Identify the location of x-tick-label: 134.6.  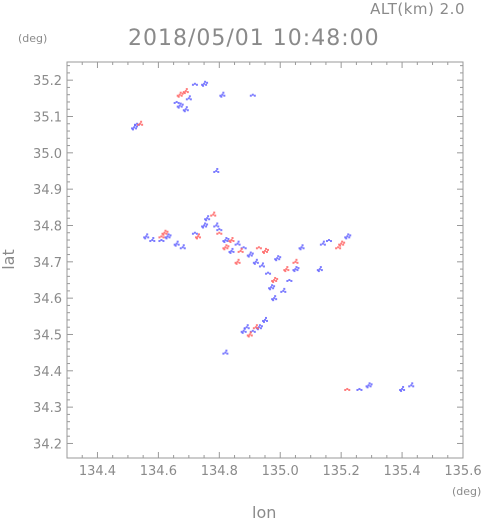
(158, 471).